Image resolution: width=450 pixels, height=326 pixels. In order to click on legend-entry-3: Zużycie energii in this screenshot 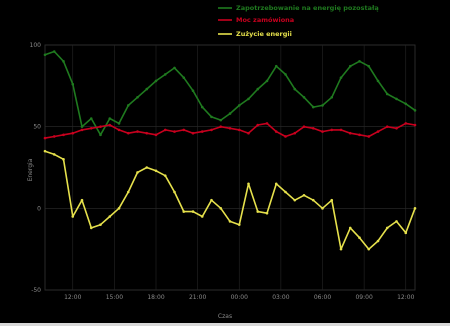, I will do `click(264, 34)`.